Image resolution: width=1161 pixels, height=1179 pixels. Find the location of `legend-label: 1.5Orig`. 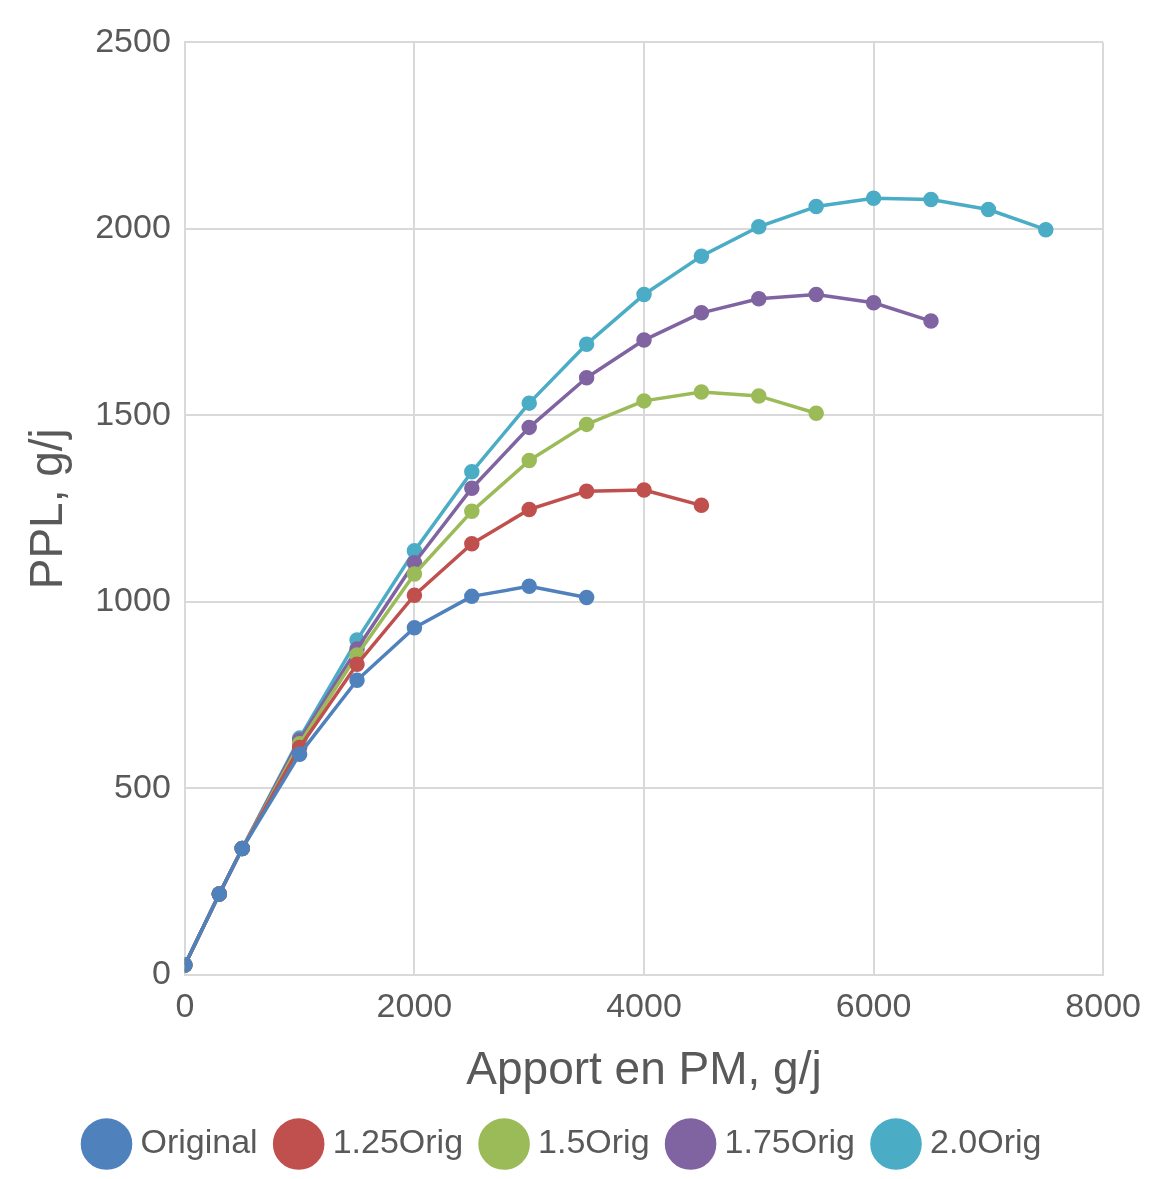

legend-label: 1.5Orig is located at coordinates (594, 1141).